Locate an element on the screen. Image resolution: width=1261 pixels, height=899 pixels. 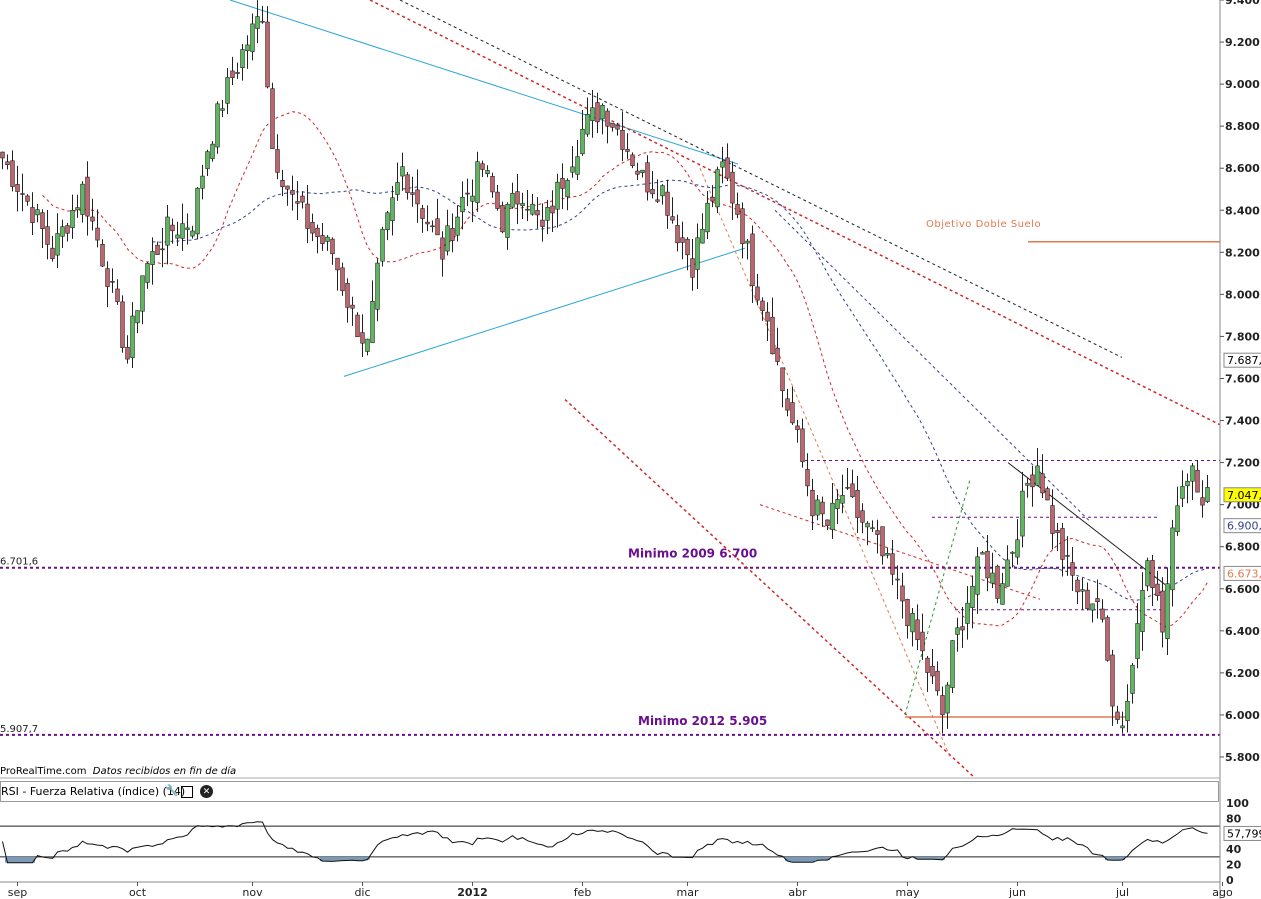
support-left-label-0: 6.701,6 is located at coordinates (19, 562).